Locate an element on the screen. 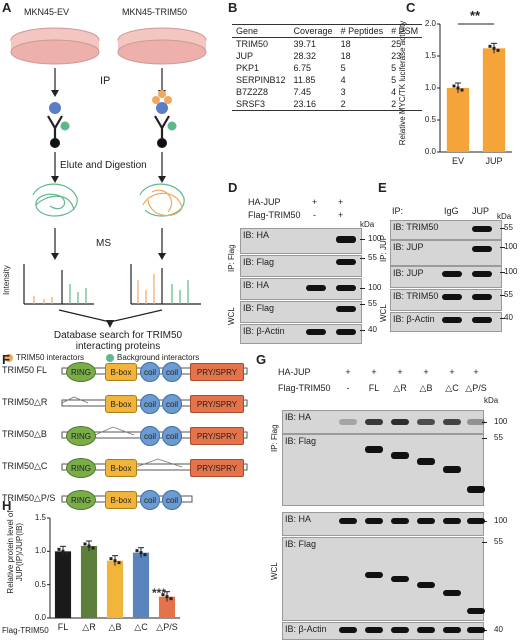 The width and height of the screenshot is (520, 640). panel-d-label: D is located at coordinates (233, 187).